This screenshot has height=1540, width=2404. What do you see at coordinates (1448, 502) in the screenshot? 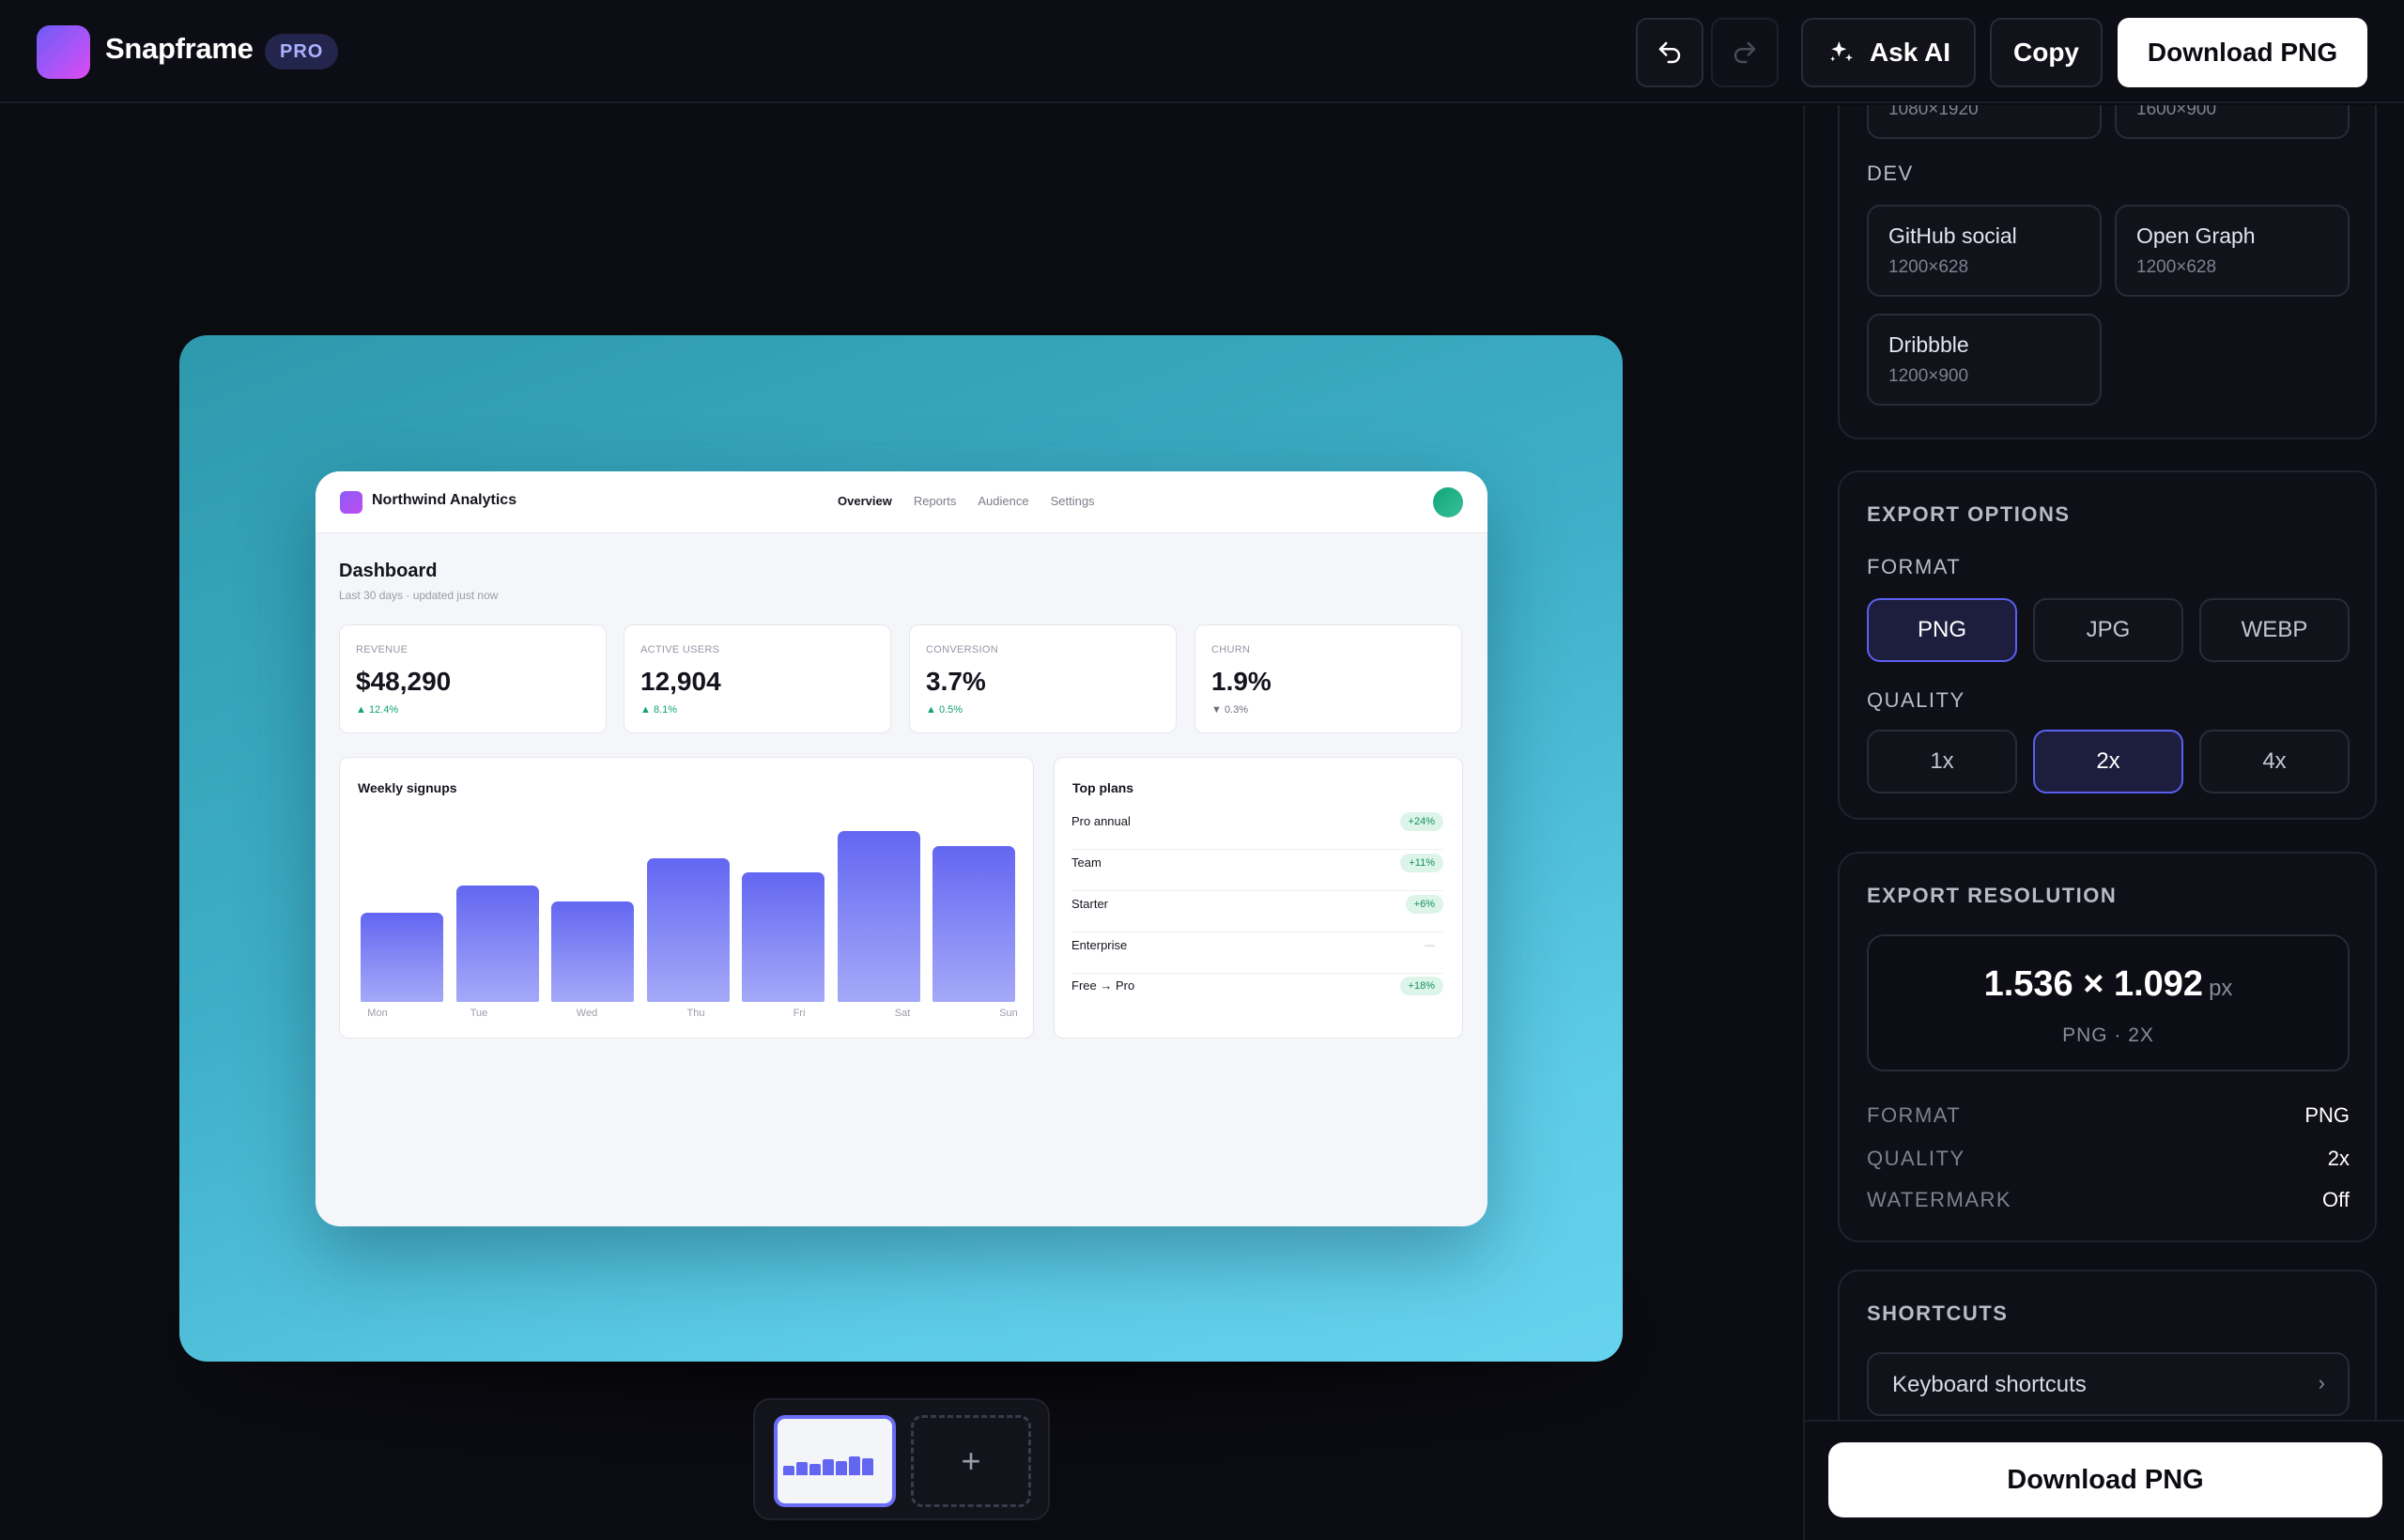
I see `mock-avatar` at bounding box center [1448, 502].